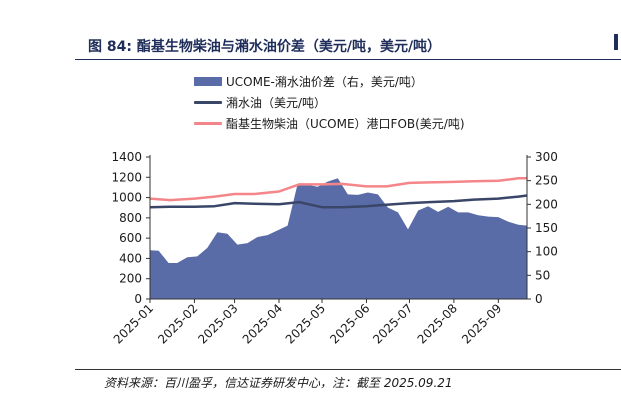  What do you see at coordinates (616, 42) in the screenshot?
I see `edge-mark` at bounding box center [616, 42].